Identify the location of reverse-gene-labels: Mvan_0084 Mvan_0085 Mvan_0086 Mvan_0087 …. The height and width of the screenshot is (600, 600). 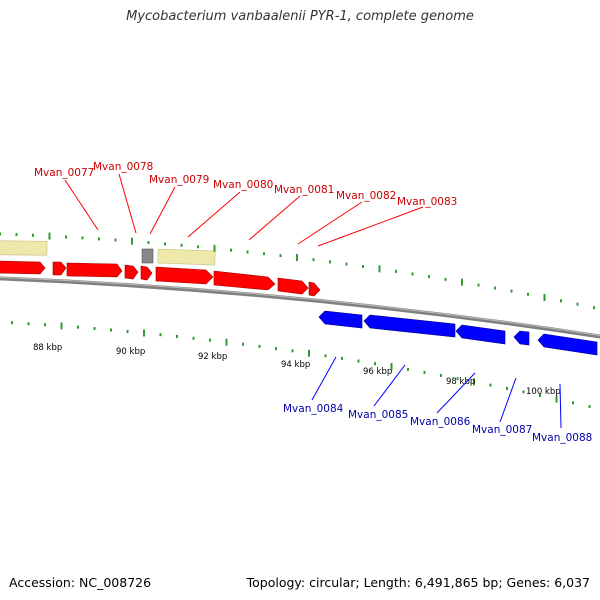
(437, 423).